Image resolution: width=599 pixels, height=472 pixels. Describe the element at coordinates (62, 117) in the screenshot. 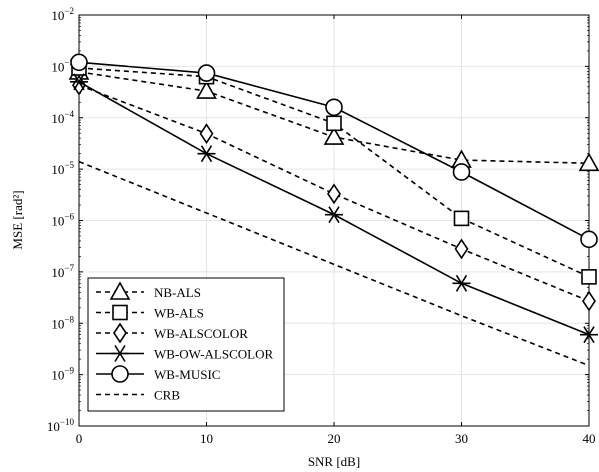

I see `y-tick-label: 10⁻⁴` at that location.